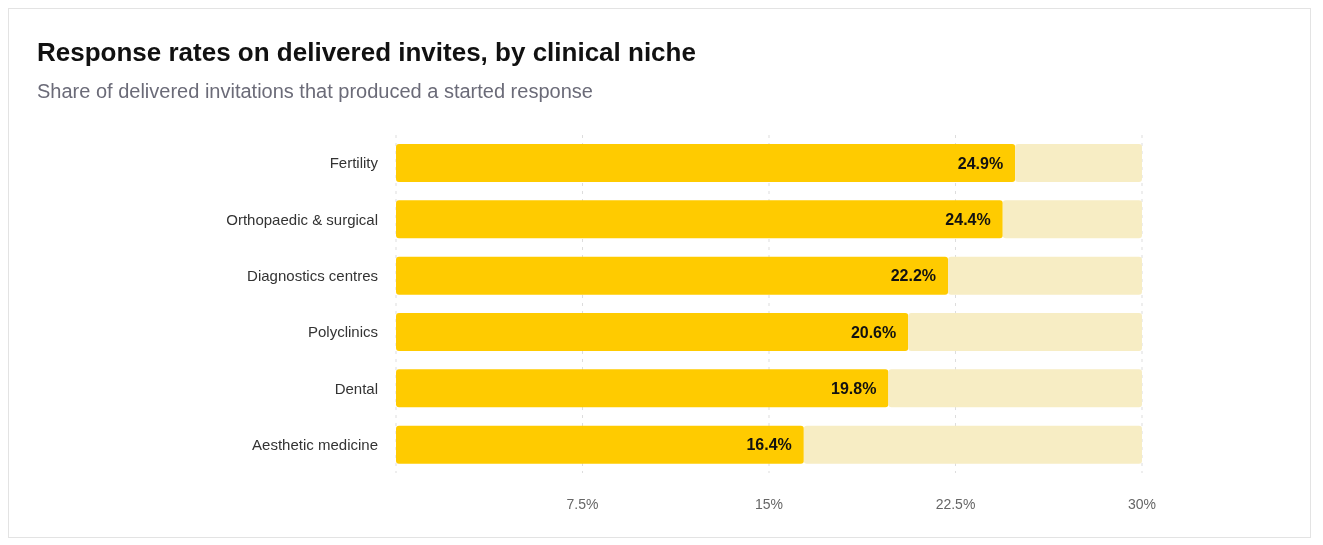 The image size is (1323, 545). What do you see at coordinates (955, 503) in the screenshot?
I see `x-tick-label: 22.5%` at bounding box center [955, 503].